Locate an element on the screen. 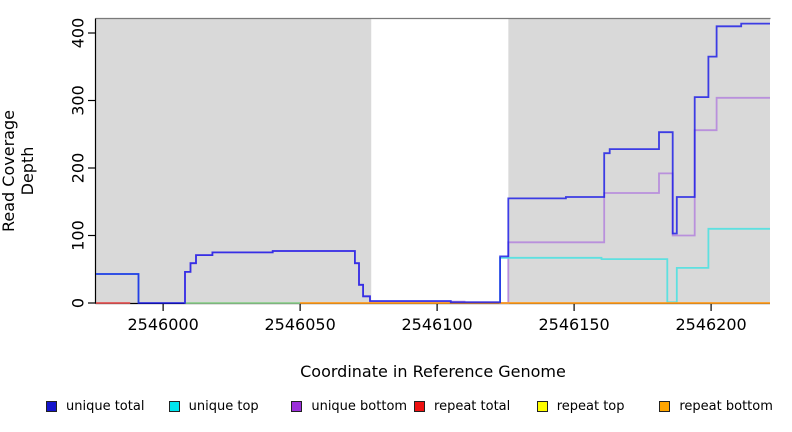 The image size is (792, 432). legend-label: unique top is located at coordinates (223, 406).